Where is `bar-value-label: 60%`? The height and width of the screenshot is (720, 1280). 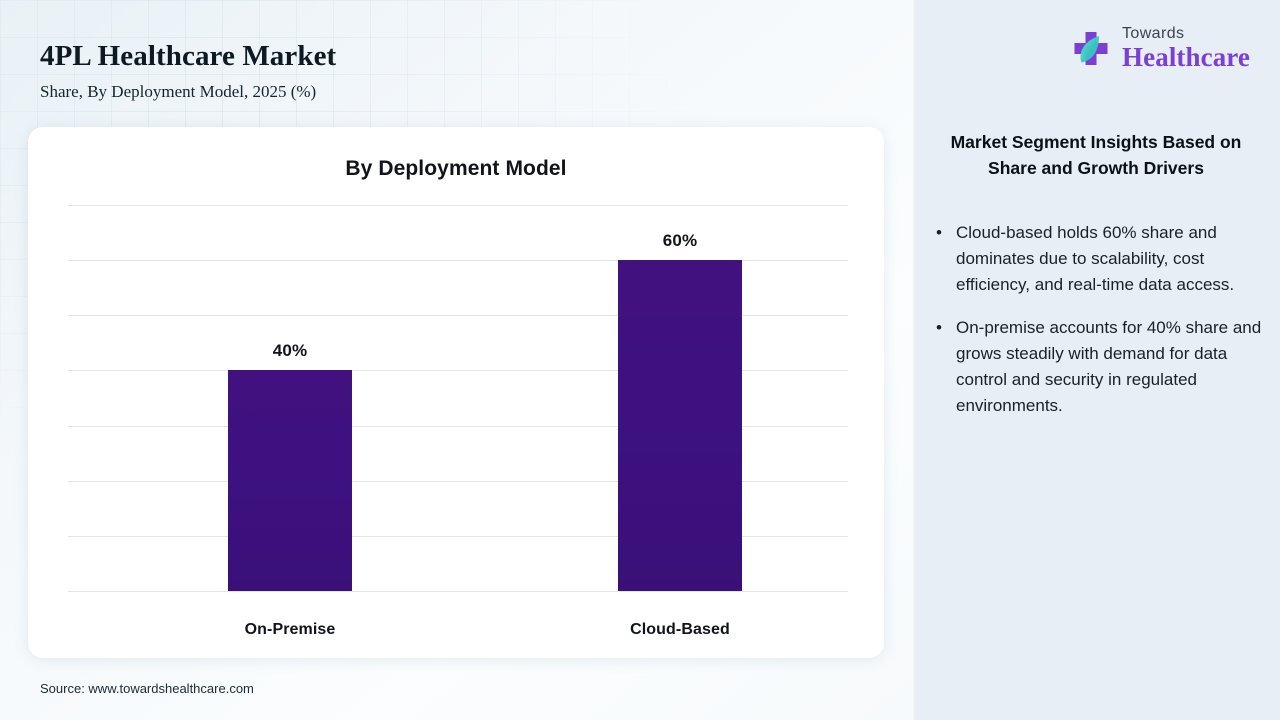 bar-value-label: 60% is located at coordinates (680, 240).